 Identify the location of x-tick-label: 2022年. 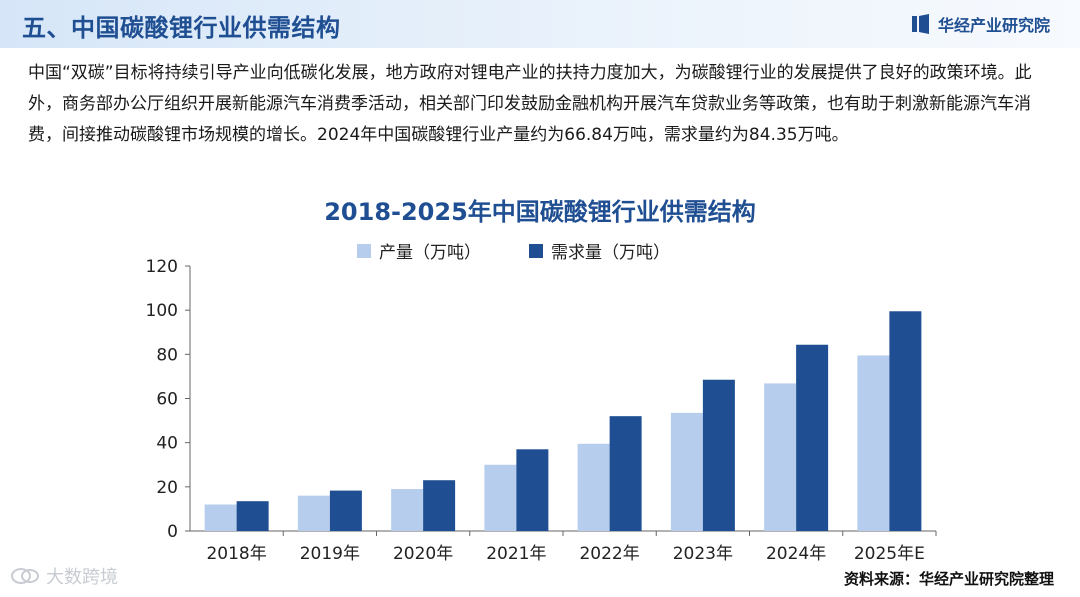
(609, 554).